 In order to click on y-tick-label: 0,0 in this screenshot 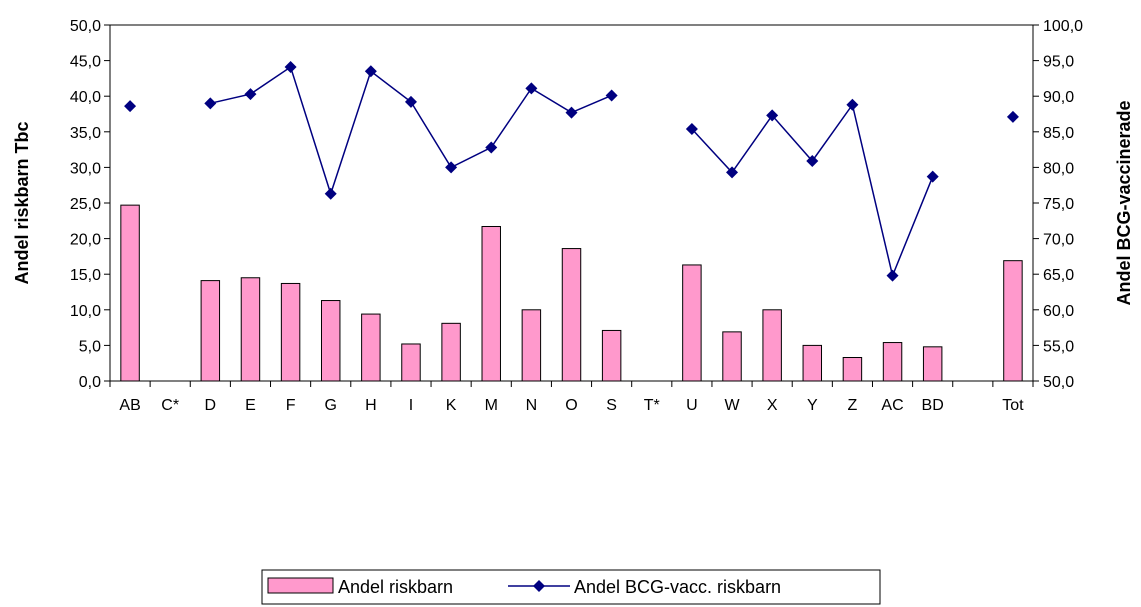, I will do `click(90, 382)`.